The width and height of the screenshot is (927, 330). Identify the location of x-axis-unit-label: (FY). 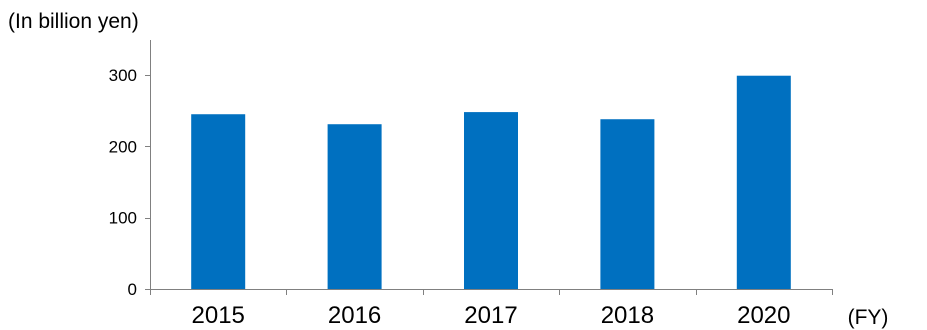
(868, 317).